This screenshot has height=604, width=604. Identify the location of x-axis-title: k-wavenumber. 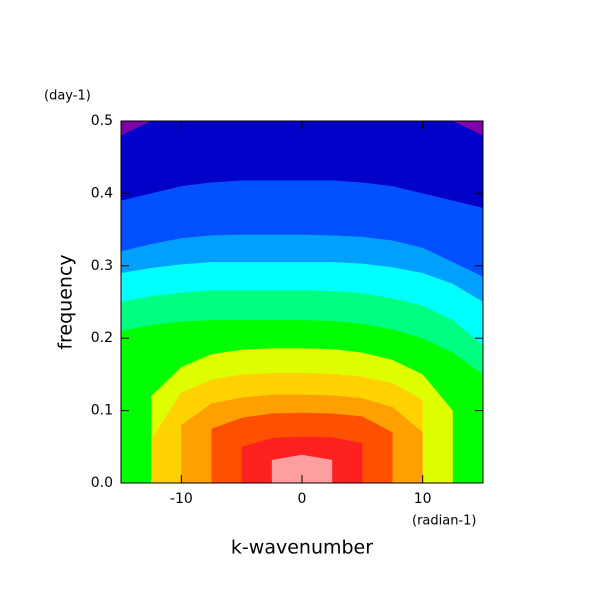
(302, 548).